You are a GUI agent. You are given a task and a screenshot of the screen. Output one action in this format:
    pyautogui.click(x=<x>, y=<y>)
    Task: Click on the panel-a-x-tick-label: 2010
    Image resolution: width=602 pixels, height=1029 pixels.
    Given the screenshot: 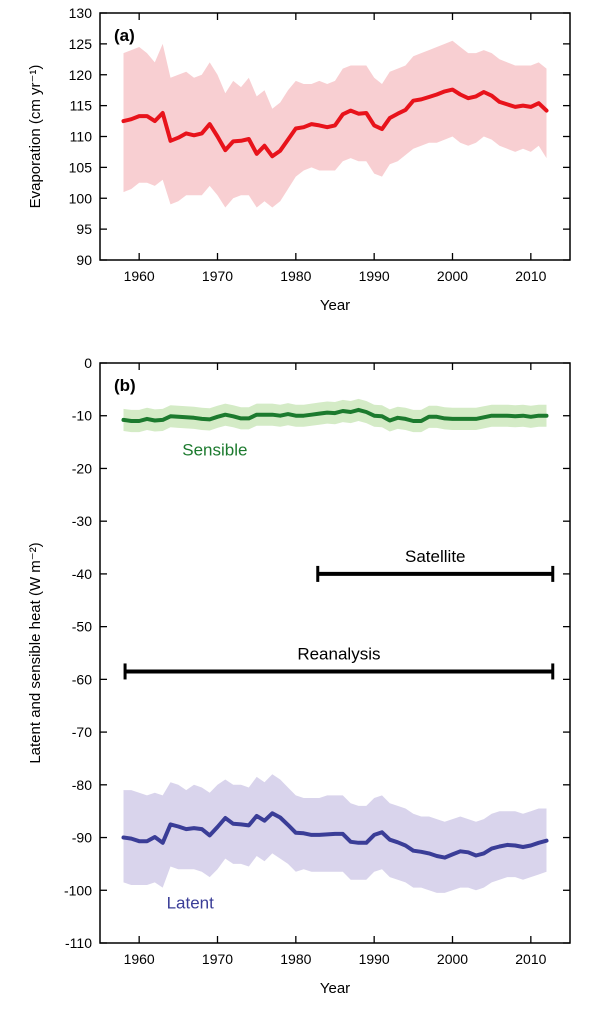 What is the action you would take?
    pyautogui.click(x=530, y=276)
    